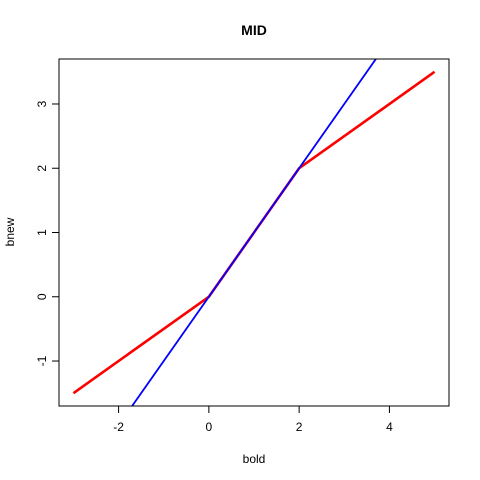  Describe the element at coordinates (118, 427) in the screenshot. I see `x-tick-label: -2` at that location.